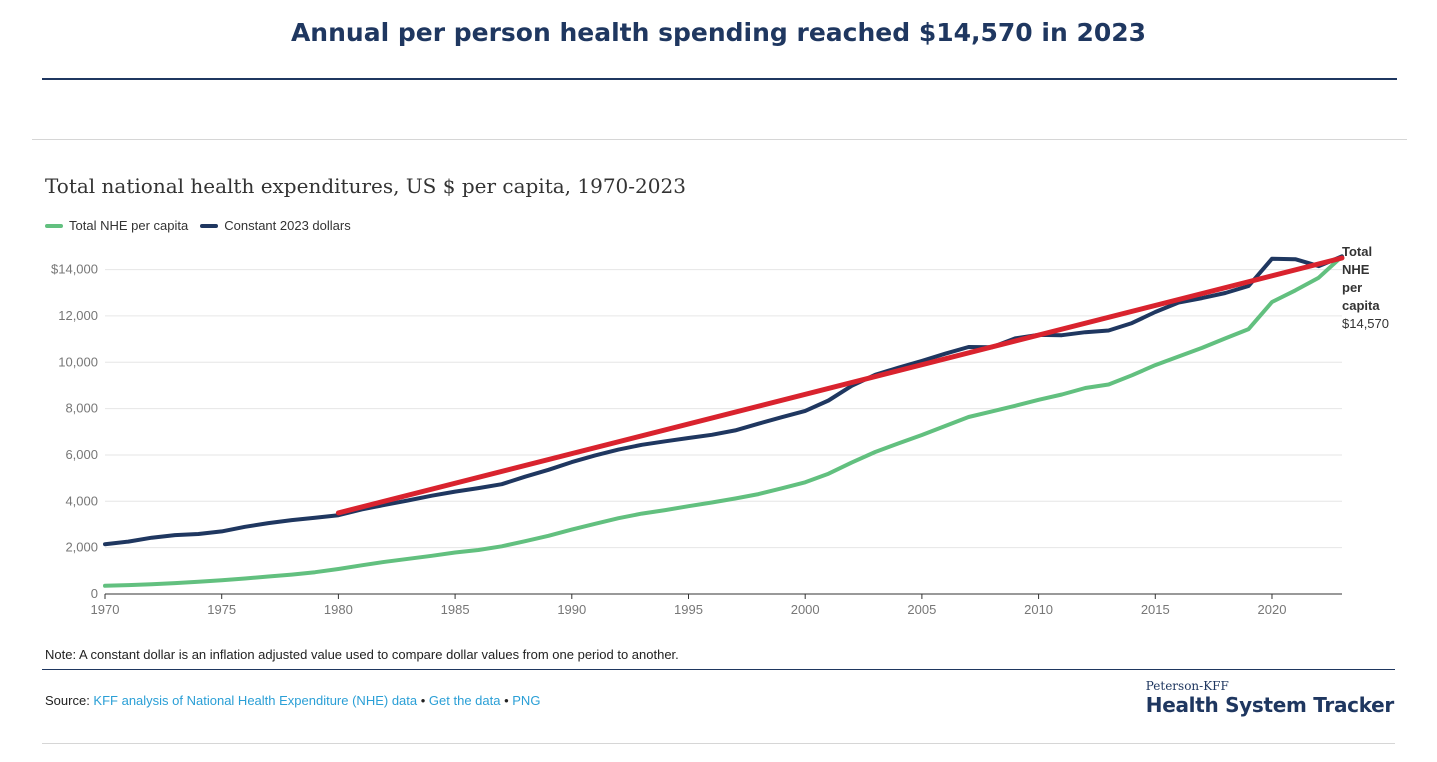  What do you see at coordinates (1356, 269) in the screenshot?
I see `end-label-line-1: NHE` at bounding box center [1356, 269].